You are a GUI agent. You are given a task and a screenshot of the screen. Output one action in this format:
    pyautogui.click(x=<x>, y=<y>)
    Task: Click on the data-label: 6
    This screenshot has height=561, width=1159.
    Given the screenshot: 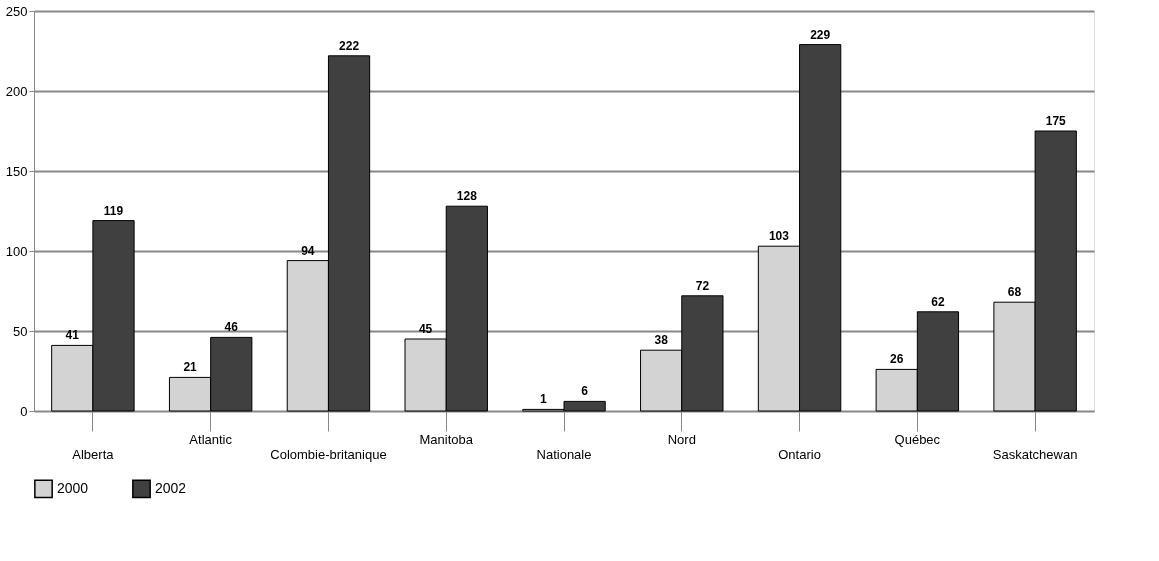 What is the action you would take?
    pyautogui.click(x=585, y=391)
    